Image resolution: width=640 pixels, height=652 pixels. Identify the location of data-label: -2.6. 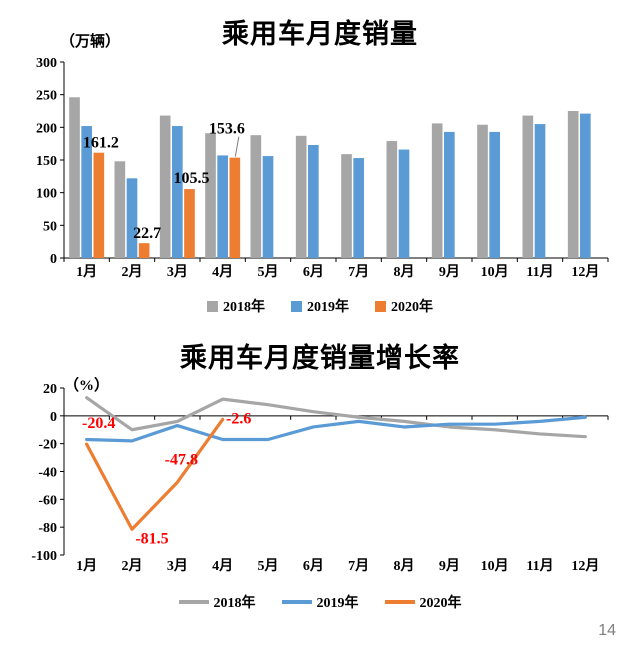
(238, 418).